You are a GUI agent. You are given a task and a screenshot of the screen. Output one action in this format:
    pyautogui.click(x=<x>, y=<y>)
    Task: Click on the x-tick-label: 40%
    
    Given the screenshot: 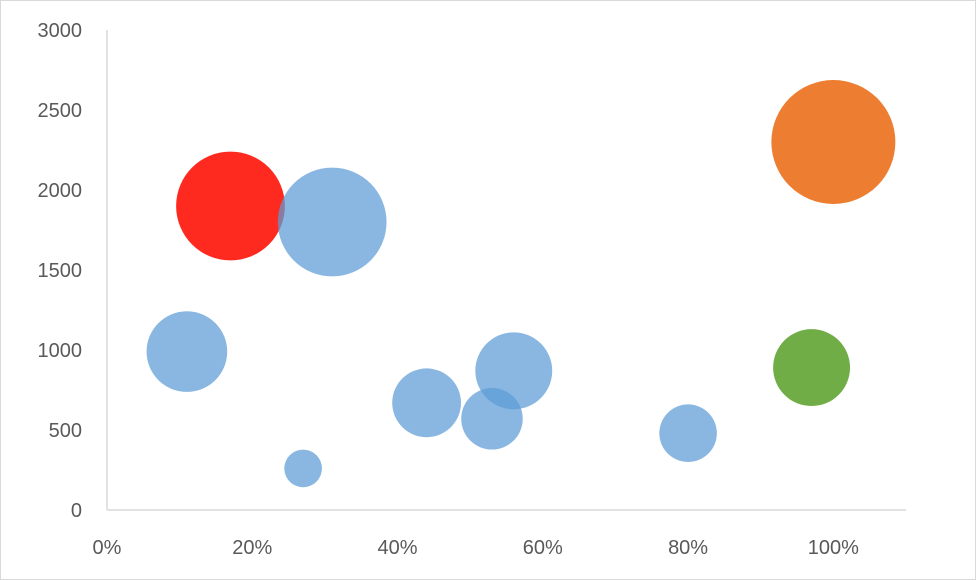 What is the action you would take?
    pyautogui.click(x=398, y=548)
    